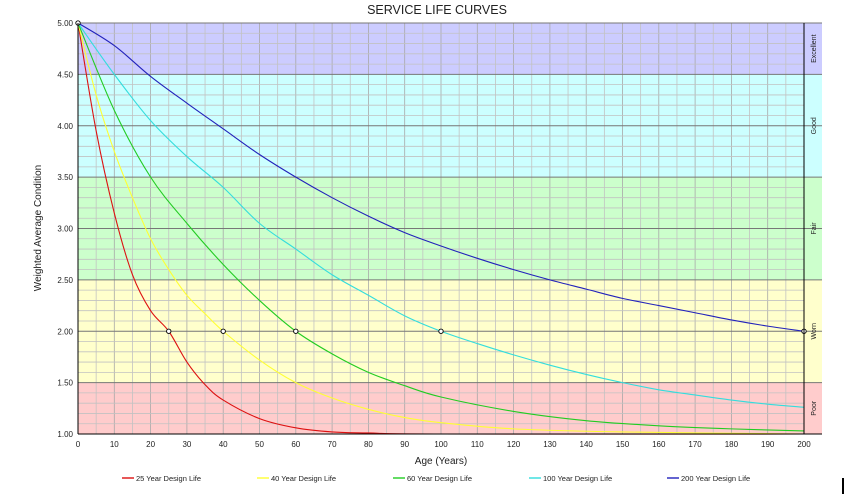 The width and height of the screenshot is (853, 503). Describe the element at coordinates (437, 10) in the screenshot. I see `chart-title: SERVICE LIFE CURVES` at that location.